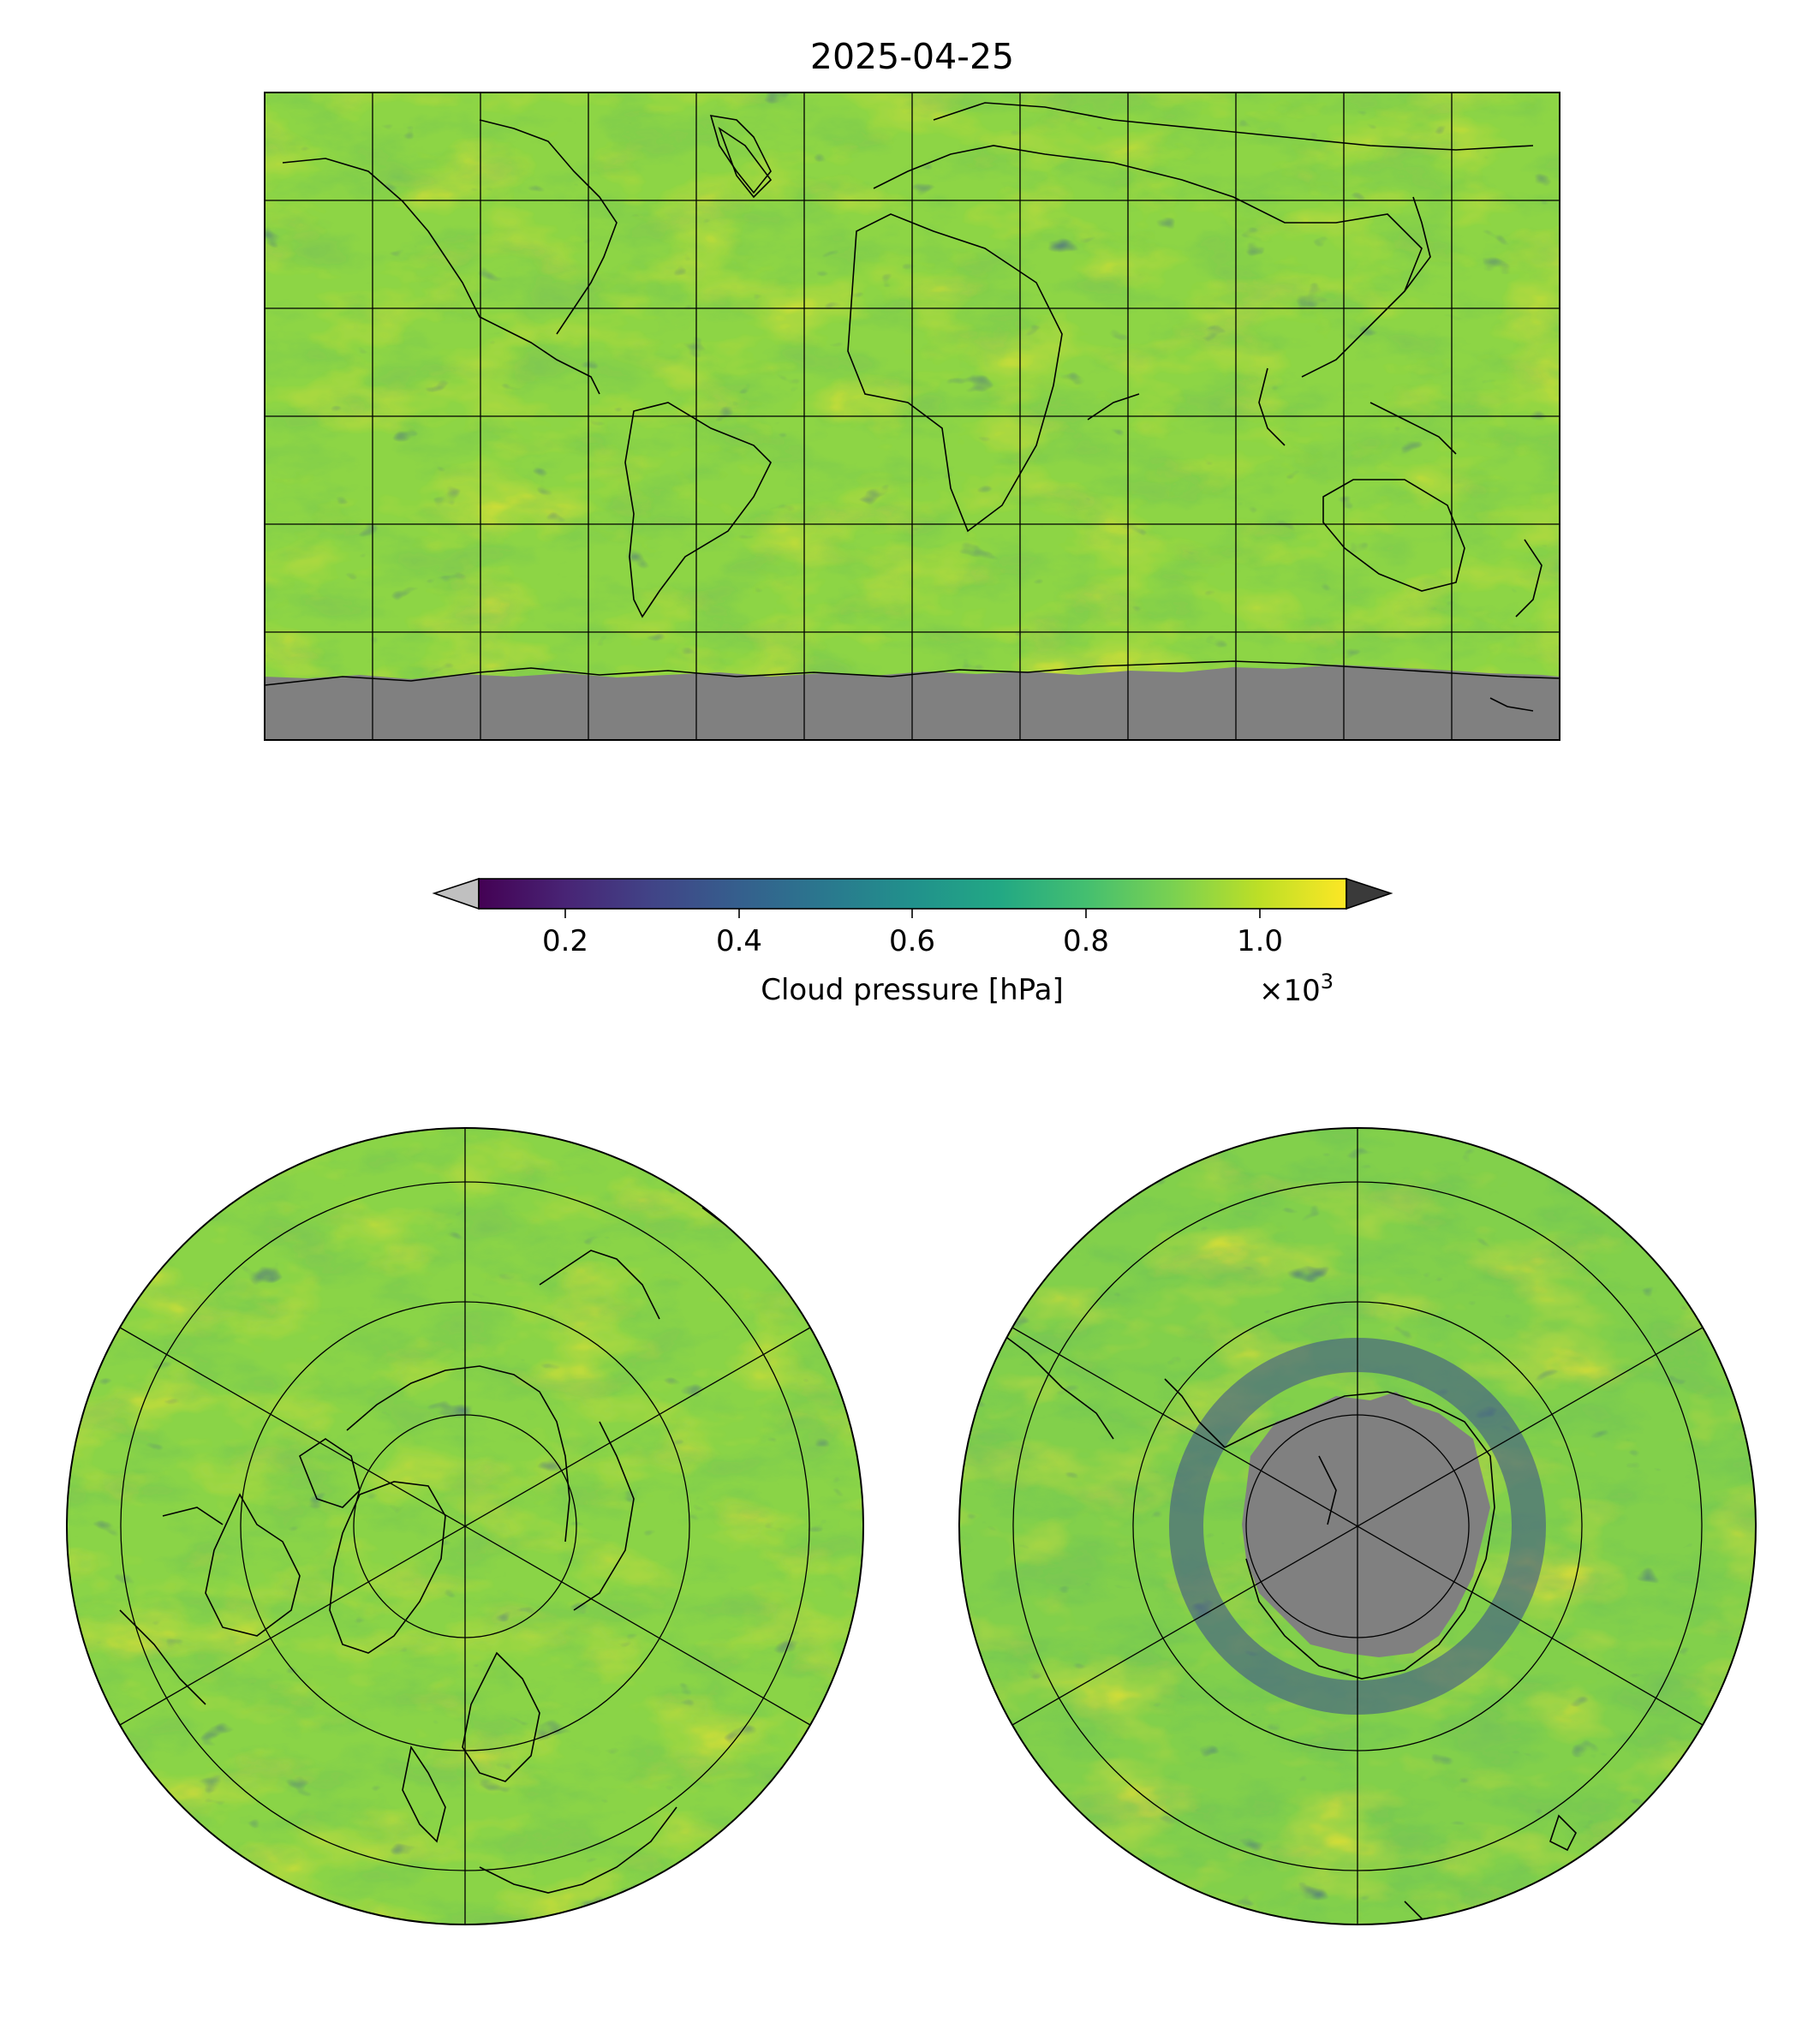 This screenshot has width=1820, height=2023. I want to click on colorbar-gradient, so click(912, 894).